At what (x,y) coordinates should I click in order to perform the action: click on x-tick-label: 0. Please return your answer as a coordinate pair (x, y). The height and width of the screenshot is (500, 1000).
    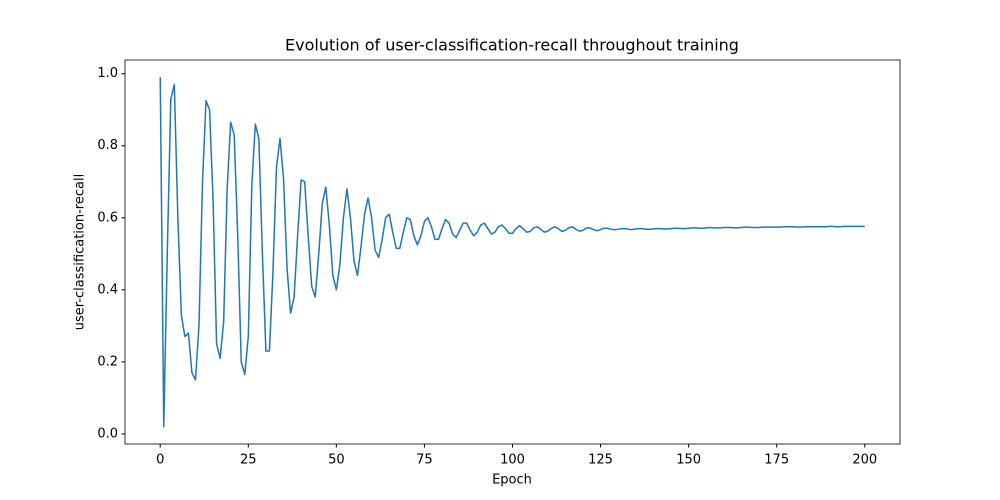
    Looking at the image, I should click on (160, 460).